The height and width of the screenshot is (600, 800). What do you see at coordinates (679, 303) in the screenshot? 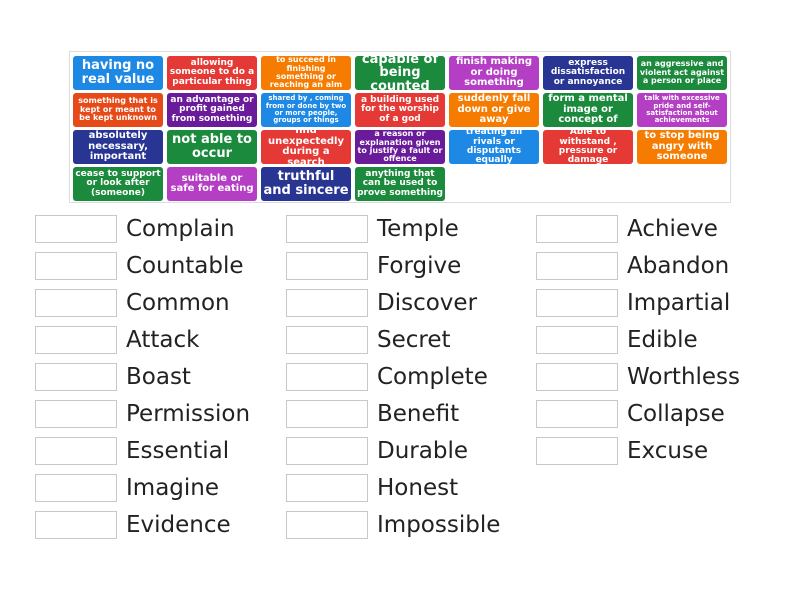
I see `word-label: Impartial` at bounding box center [679, 303].